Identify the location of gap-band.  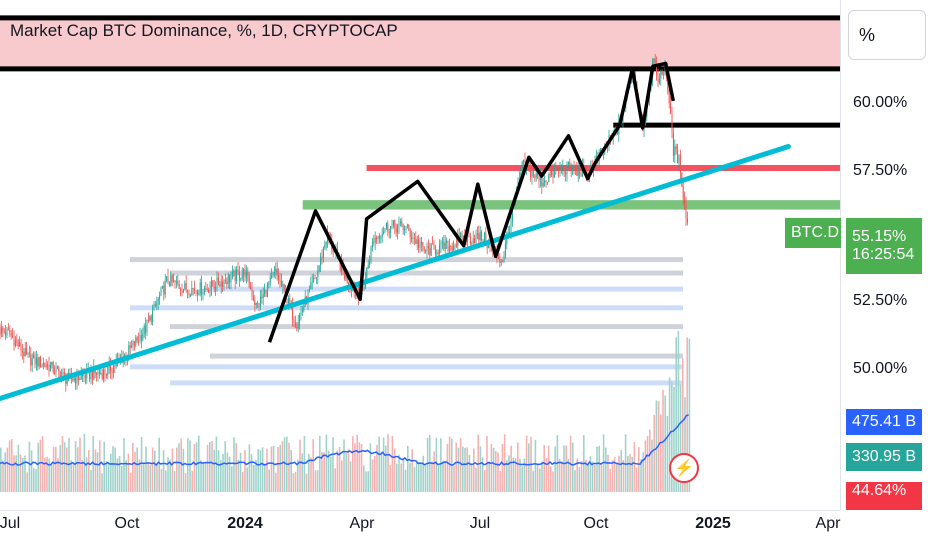
(406, 367).